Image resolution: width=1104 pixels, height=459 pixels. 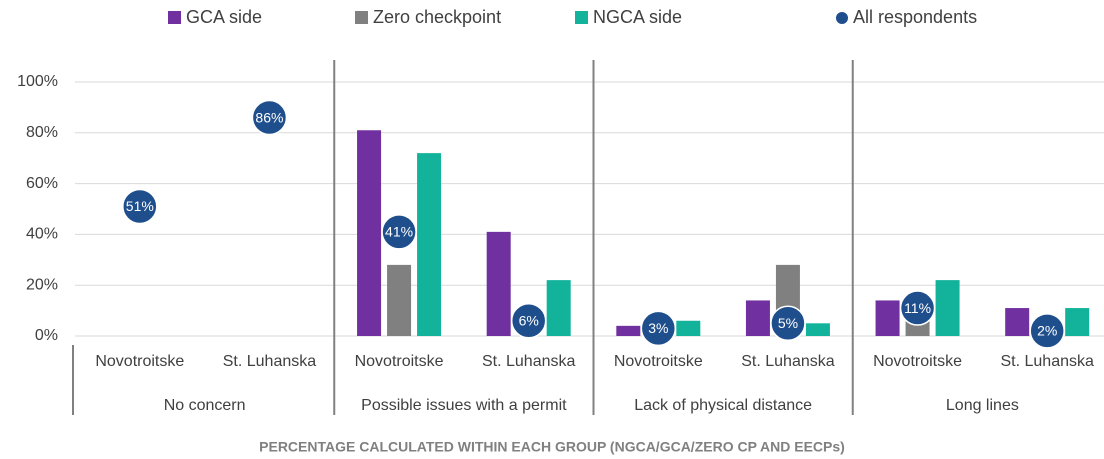 I want to click on data-label: 51%, so click(x=140, y=206).